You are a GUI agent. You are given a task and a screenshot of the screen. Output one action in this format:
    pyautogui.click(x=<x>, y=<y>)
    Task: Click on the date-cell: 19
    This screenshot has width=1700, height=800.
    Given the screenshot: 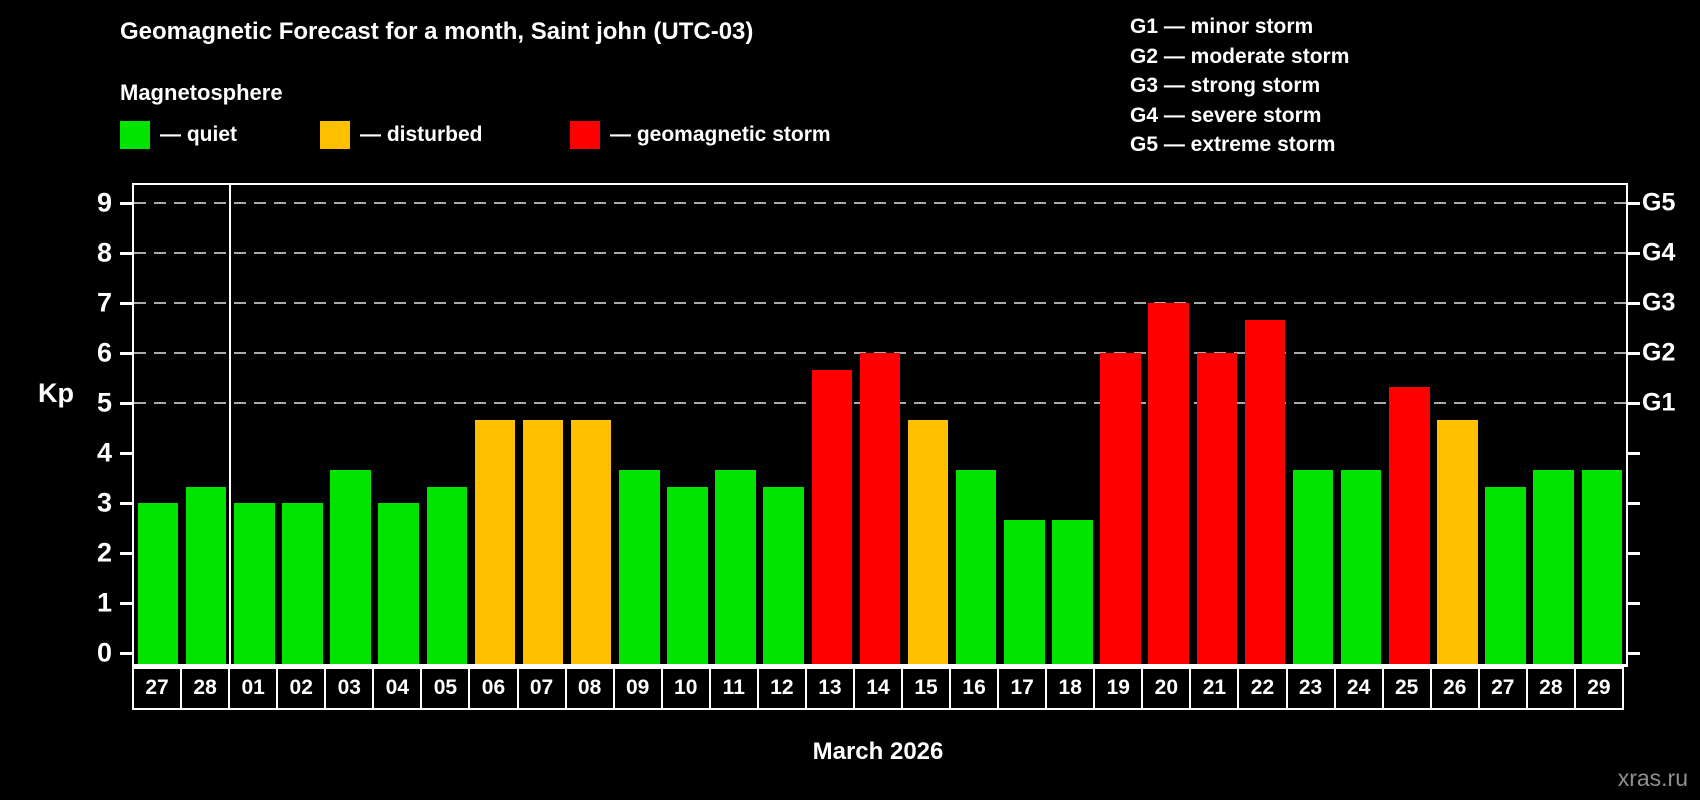 What is the action you would take?
    pyautogui.click(x=1118, y=688)
    